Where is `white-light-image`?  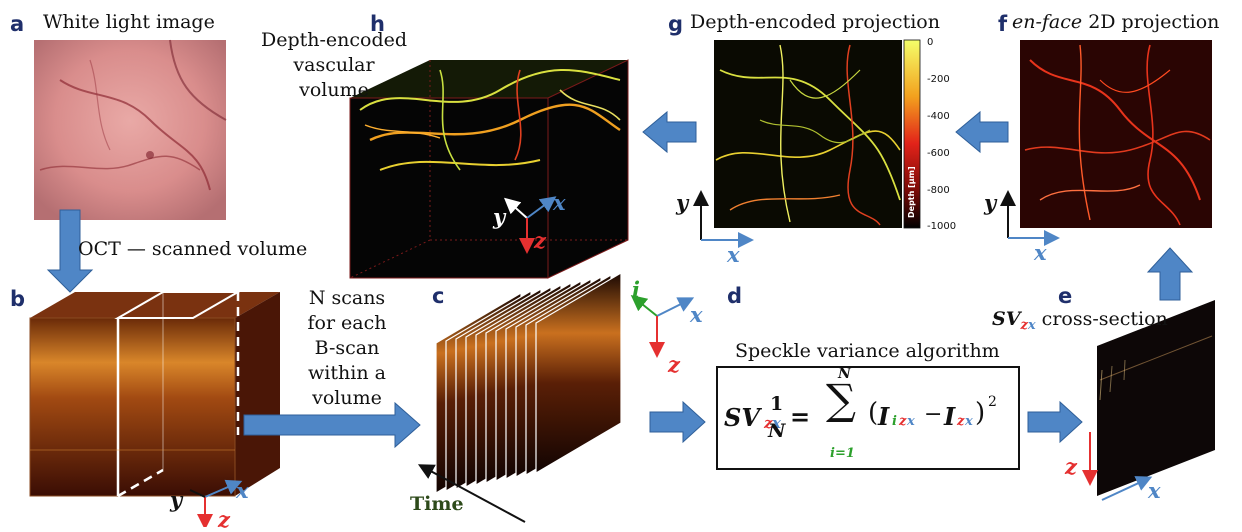 white-light-image is located at coordinates (130, 129).